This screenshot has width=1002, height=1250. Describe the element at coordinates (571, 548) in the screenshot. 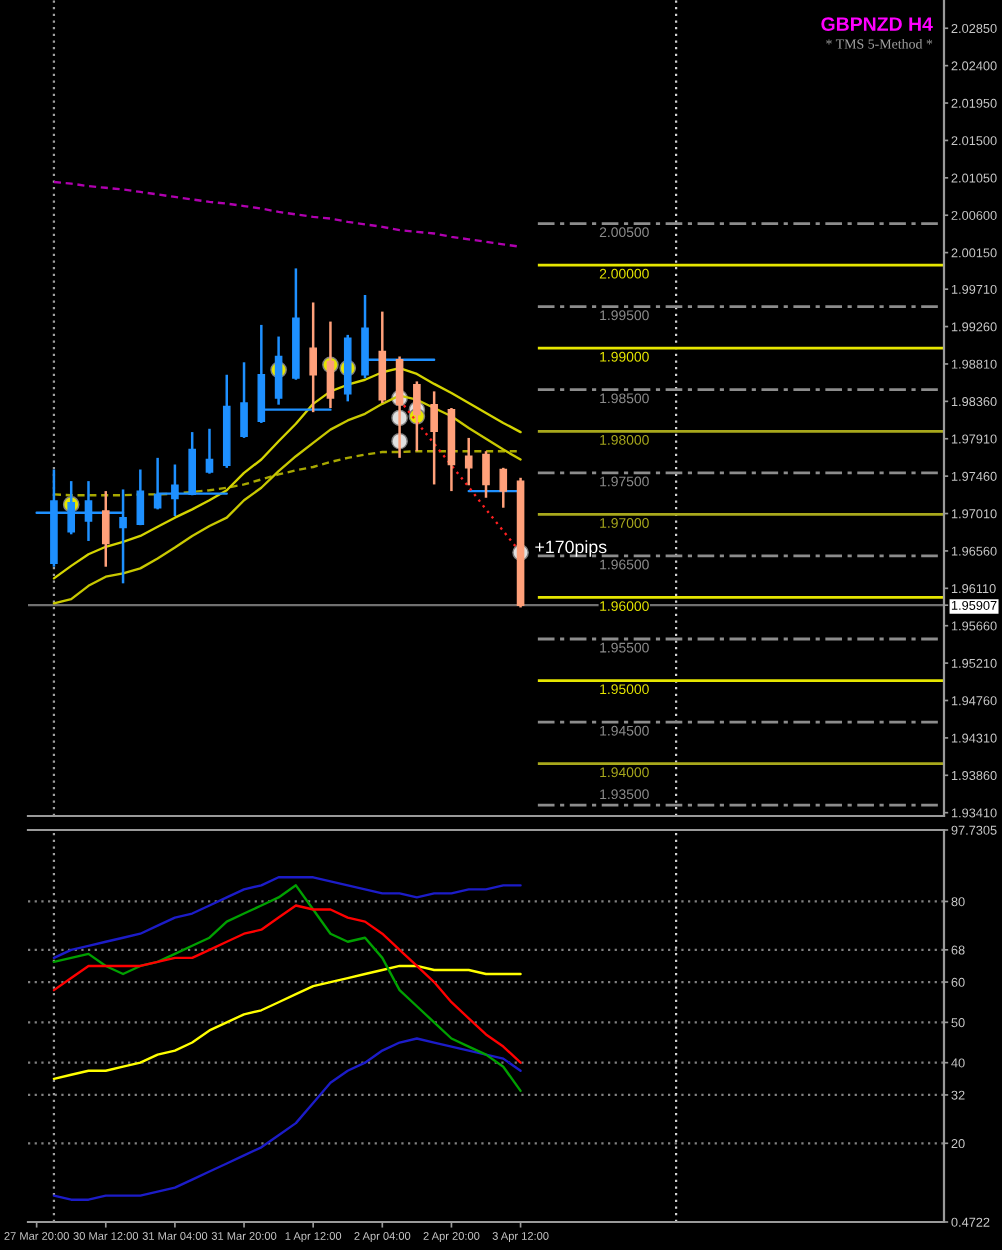

I see `annotation: +170pips` at that location.